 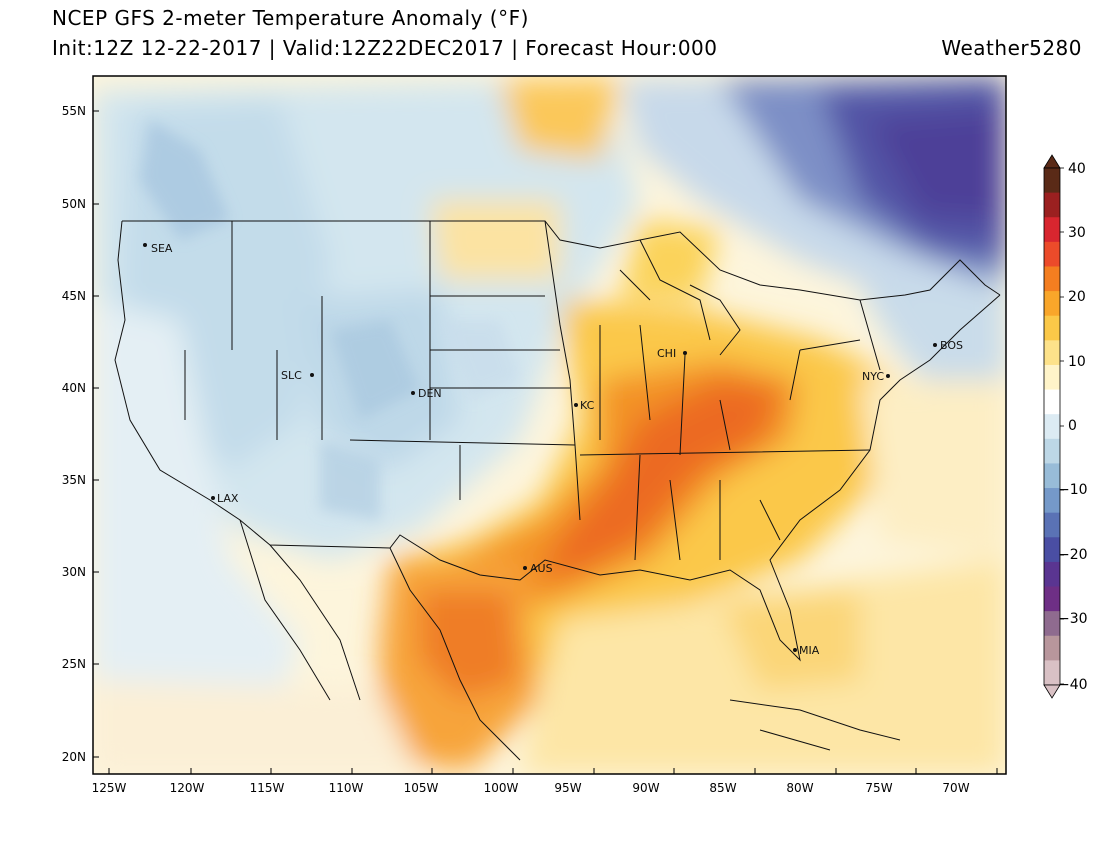 What do you see at coordinates (1073, 685) in the screenshot?
I see `colorbar-label-neg40: −40` at bounding box center [1073, 685].